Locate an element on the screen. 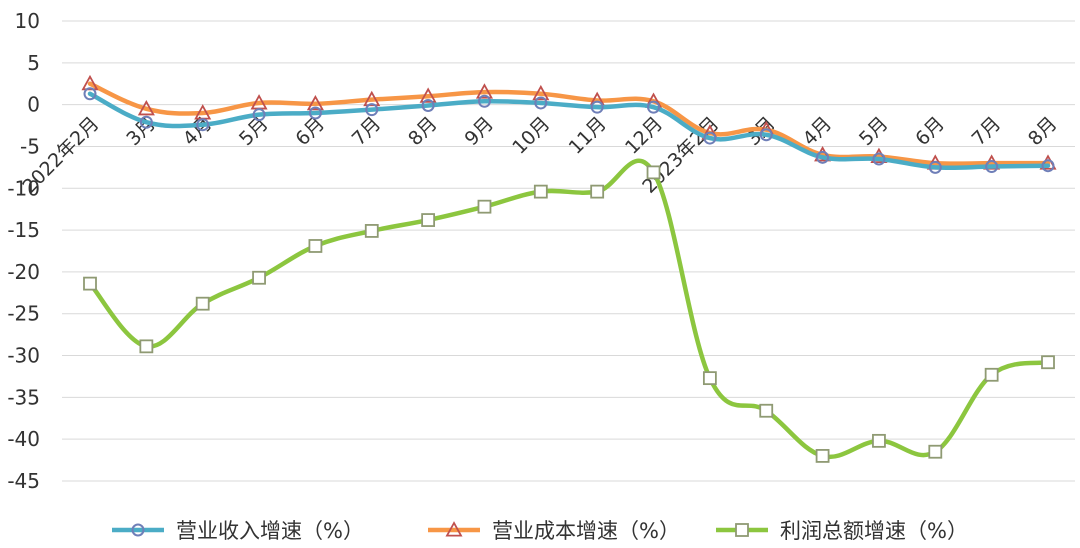  legend: 营业收入增速（%） 营业成本增速（%） 利润总额增速（%） is located at coordinates (540, 531).